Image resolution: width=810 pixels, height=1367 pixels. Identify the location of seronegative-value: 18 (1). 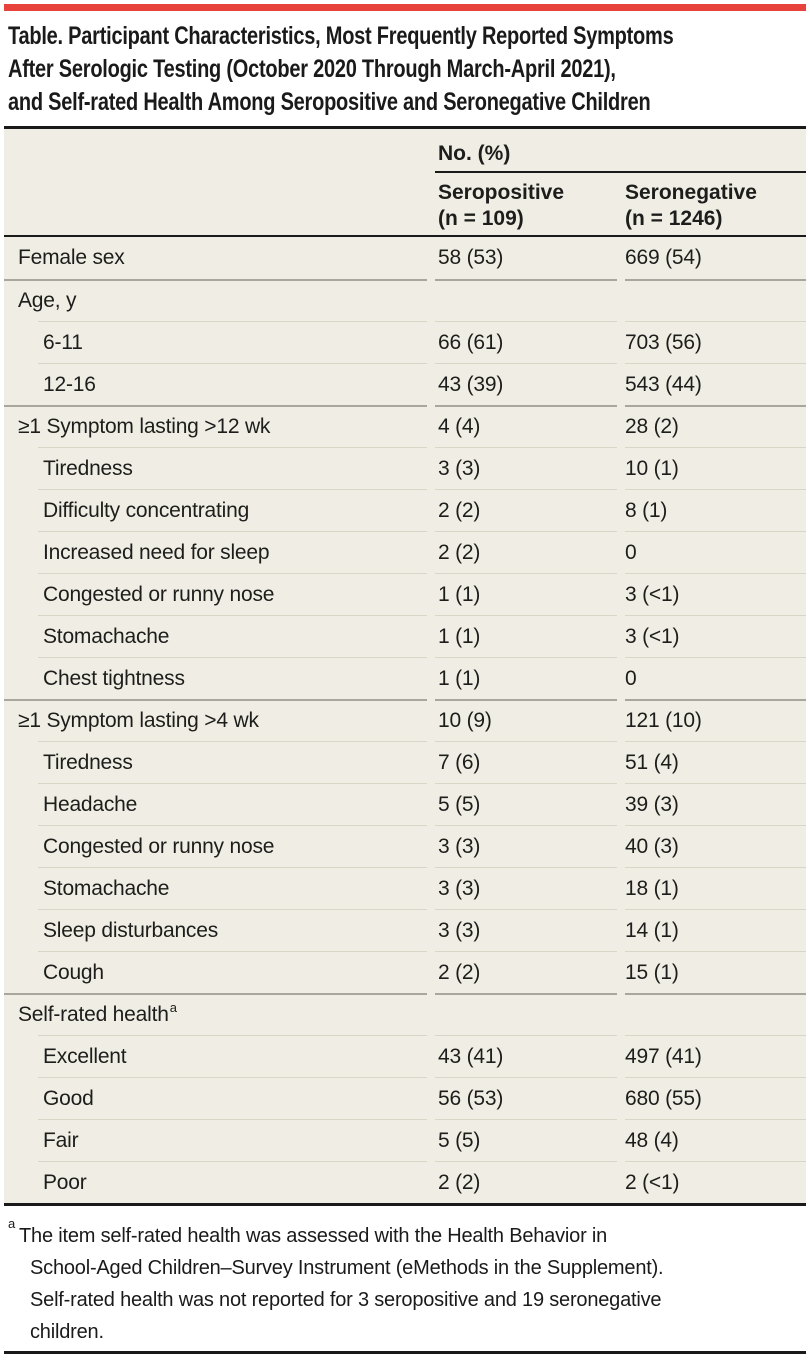
(715, 888).